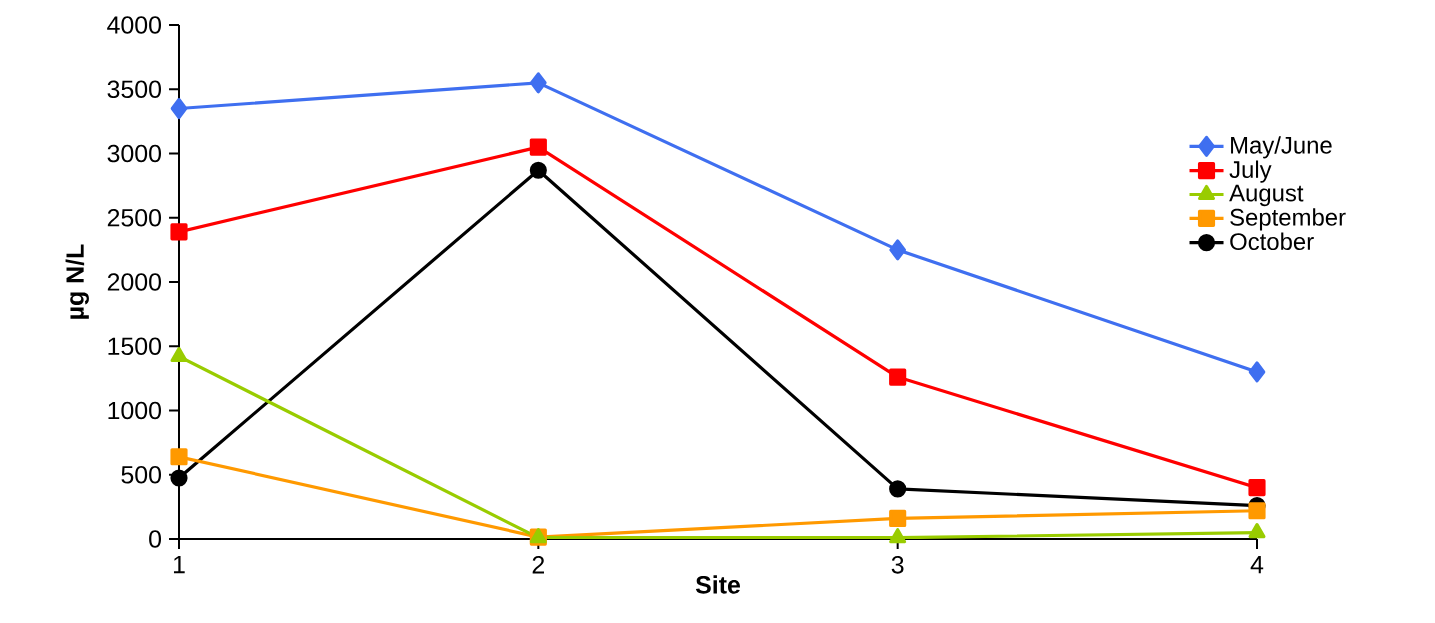  Describe the element at coordinates (135, 346) in the screenshot. I see `y-tick-label: 1500` at that location.